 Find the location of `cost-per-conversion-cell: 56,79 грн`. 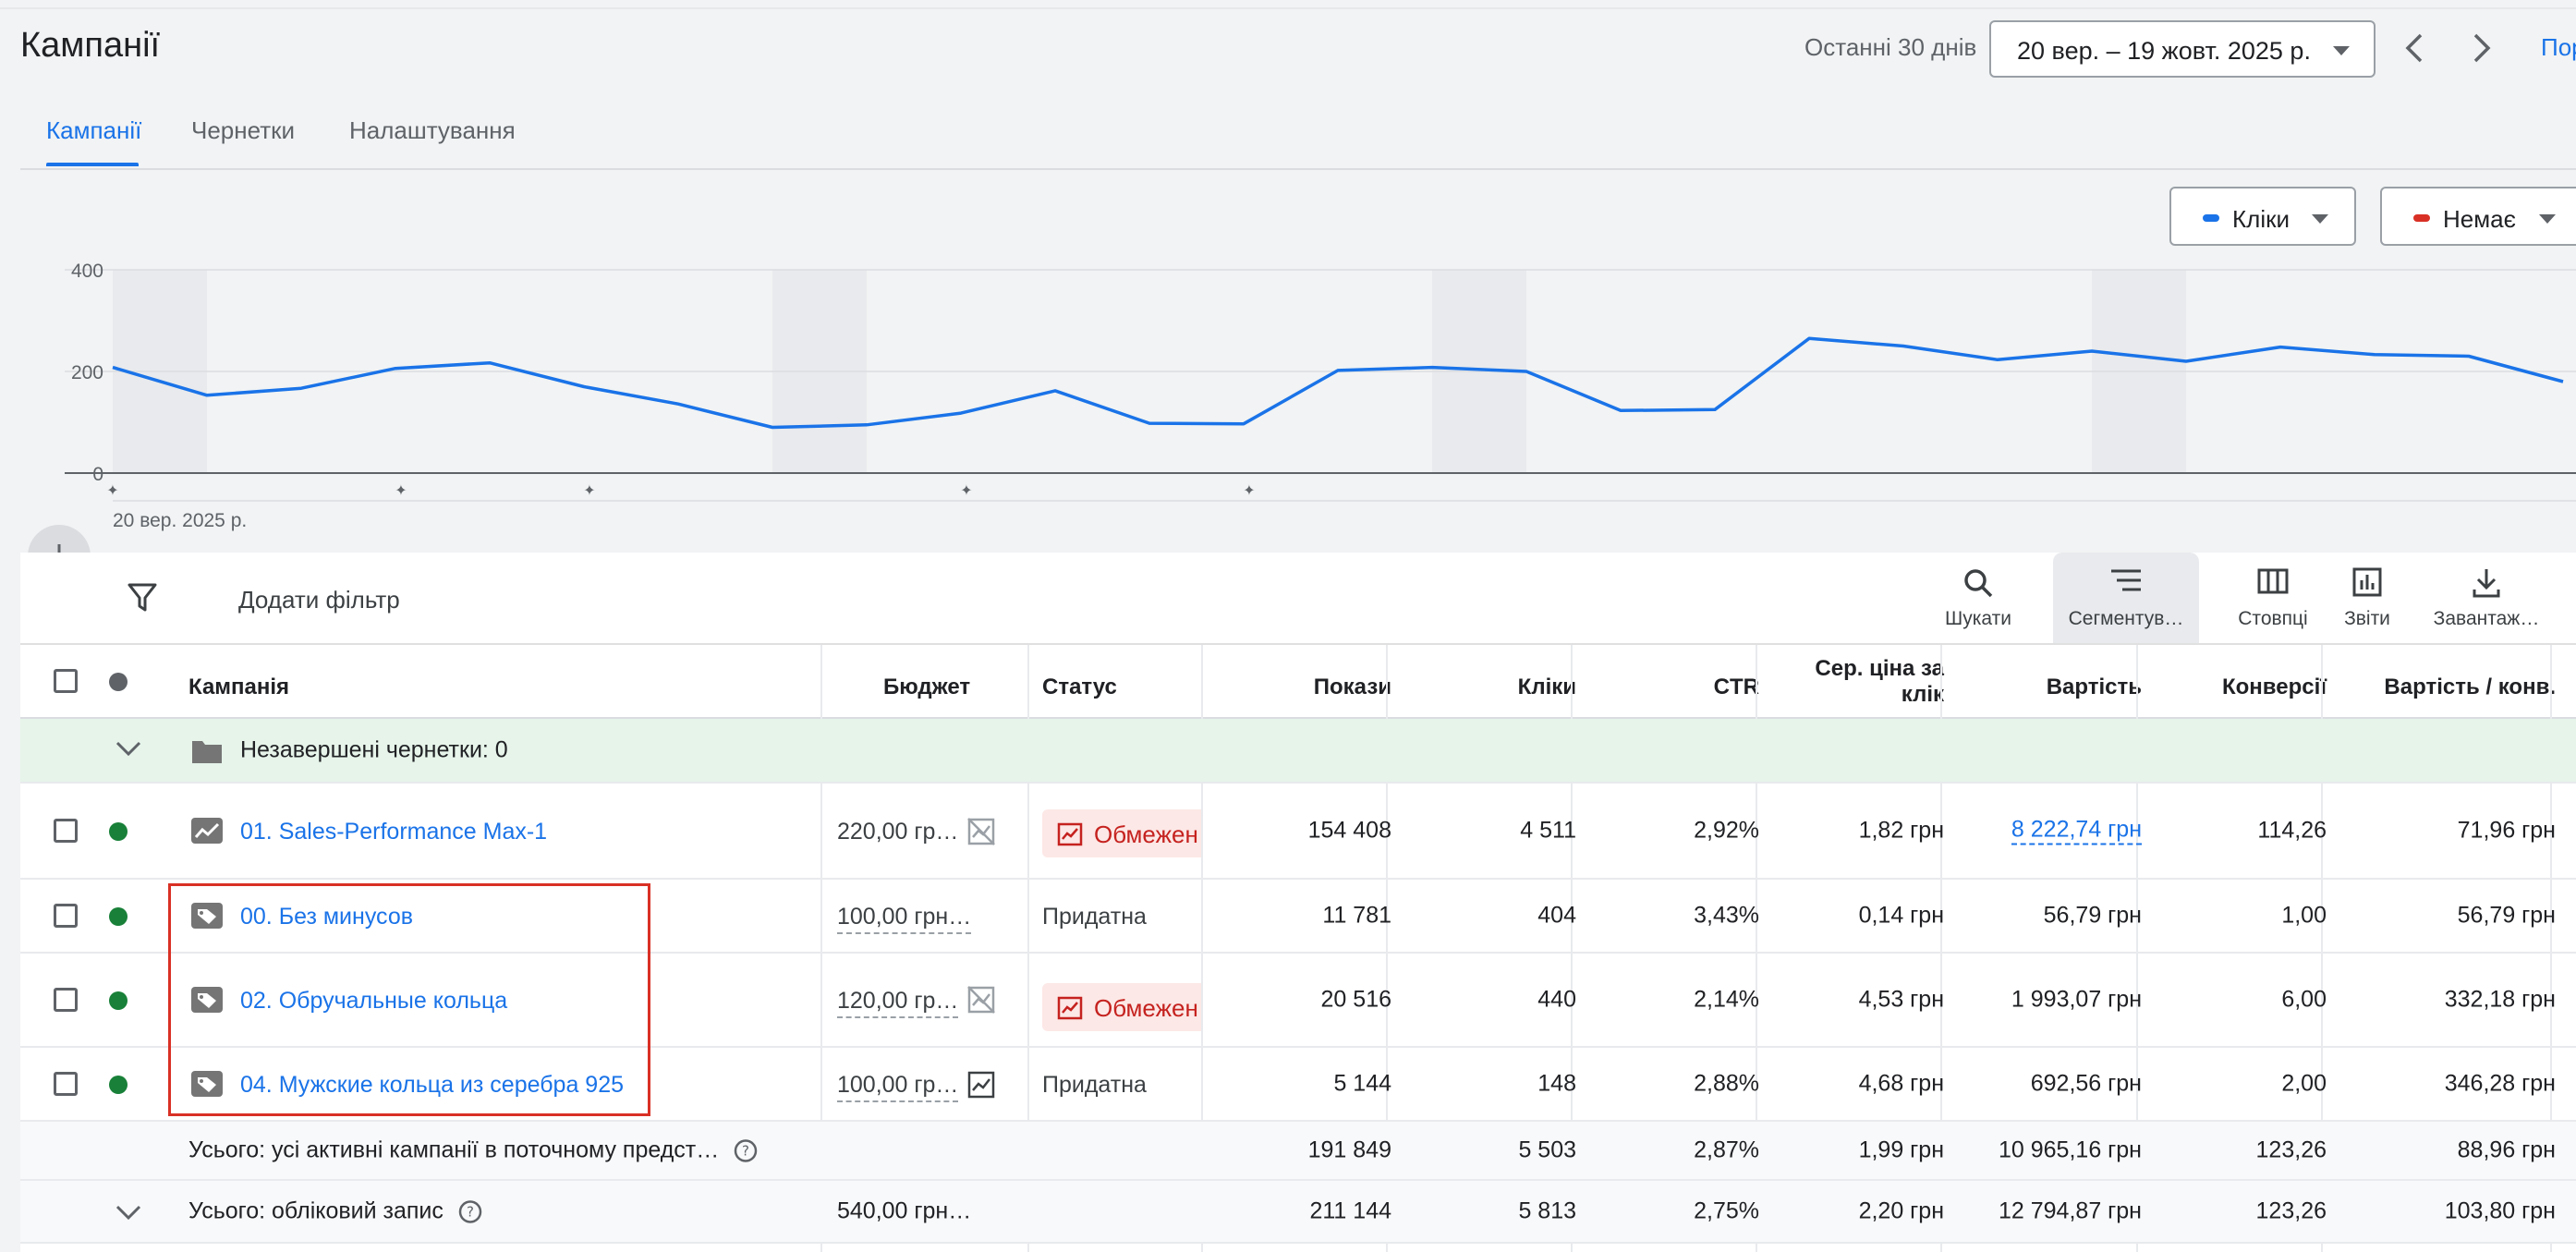

cost-per-conversion-cell: 56,79 грн is located at coordinates (2455, 916).